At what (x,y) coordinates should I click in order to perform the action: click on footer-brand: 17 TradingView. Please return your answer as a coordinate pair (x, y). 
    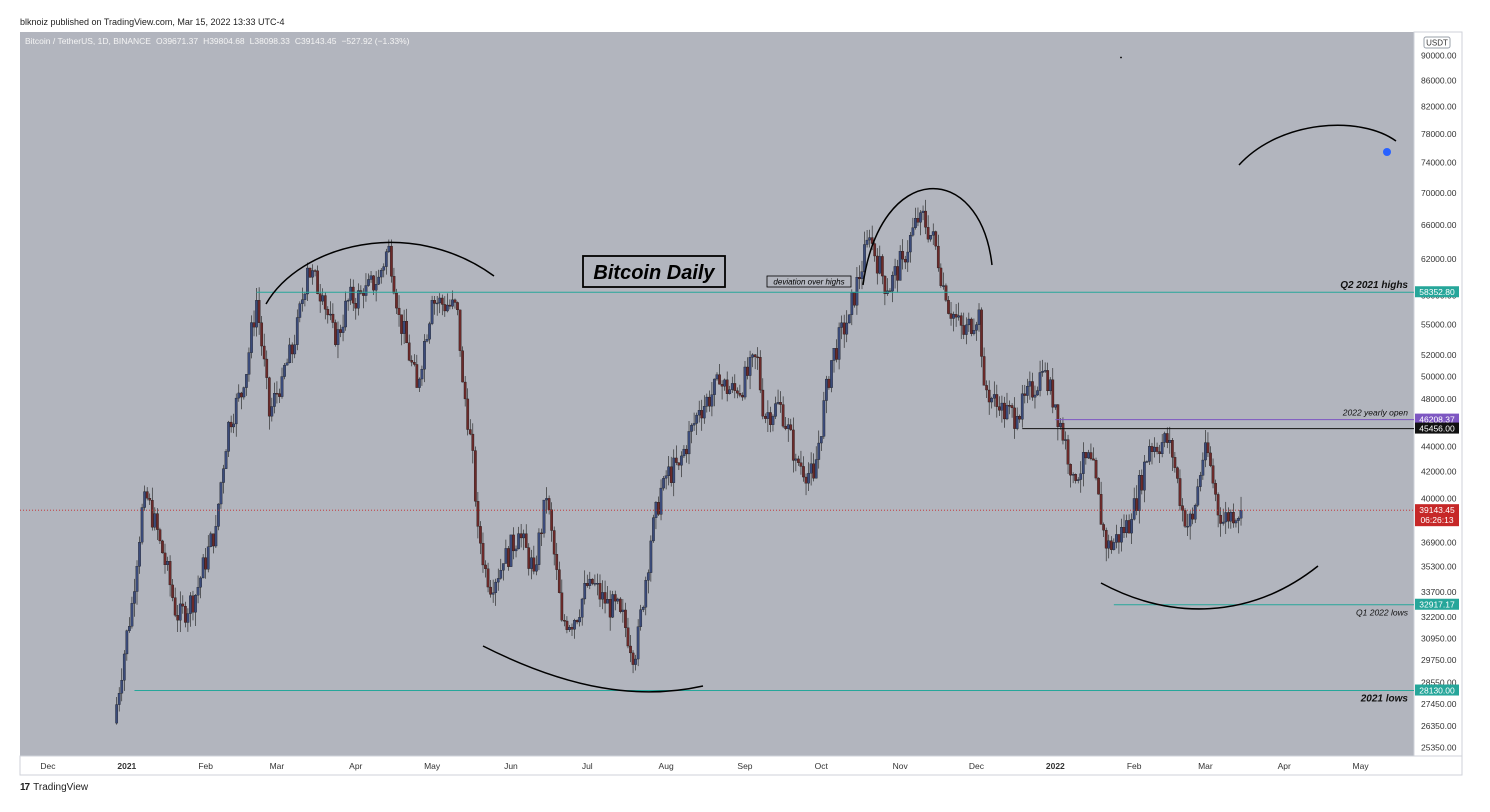
    Looking at the image, I should click on (54, 787).